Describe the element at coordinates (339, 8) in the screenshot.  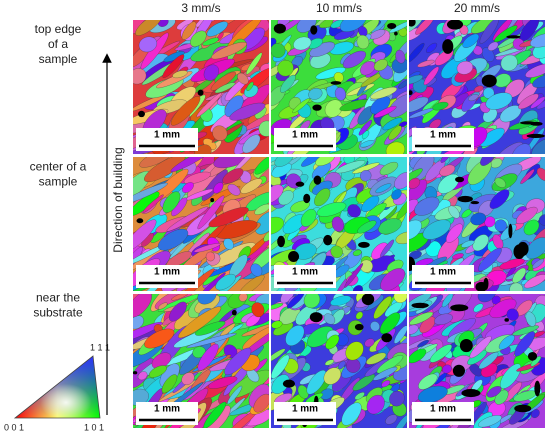
I see `column-header: 10 mm/s` at that location.